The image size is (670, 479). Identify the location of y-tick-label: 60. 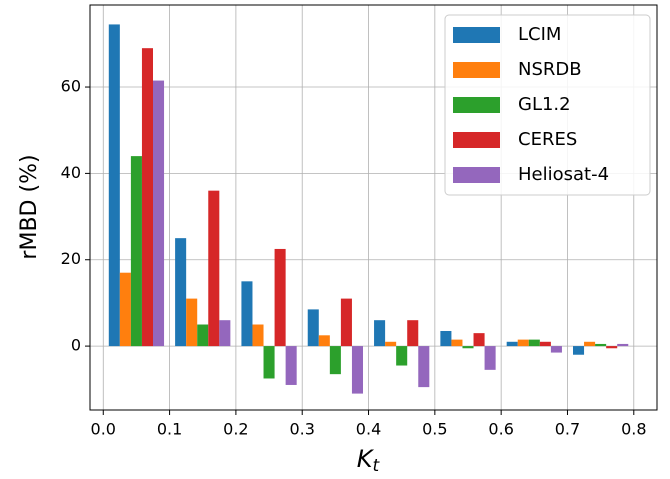
(71, 86).